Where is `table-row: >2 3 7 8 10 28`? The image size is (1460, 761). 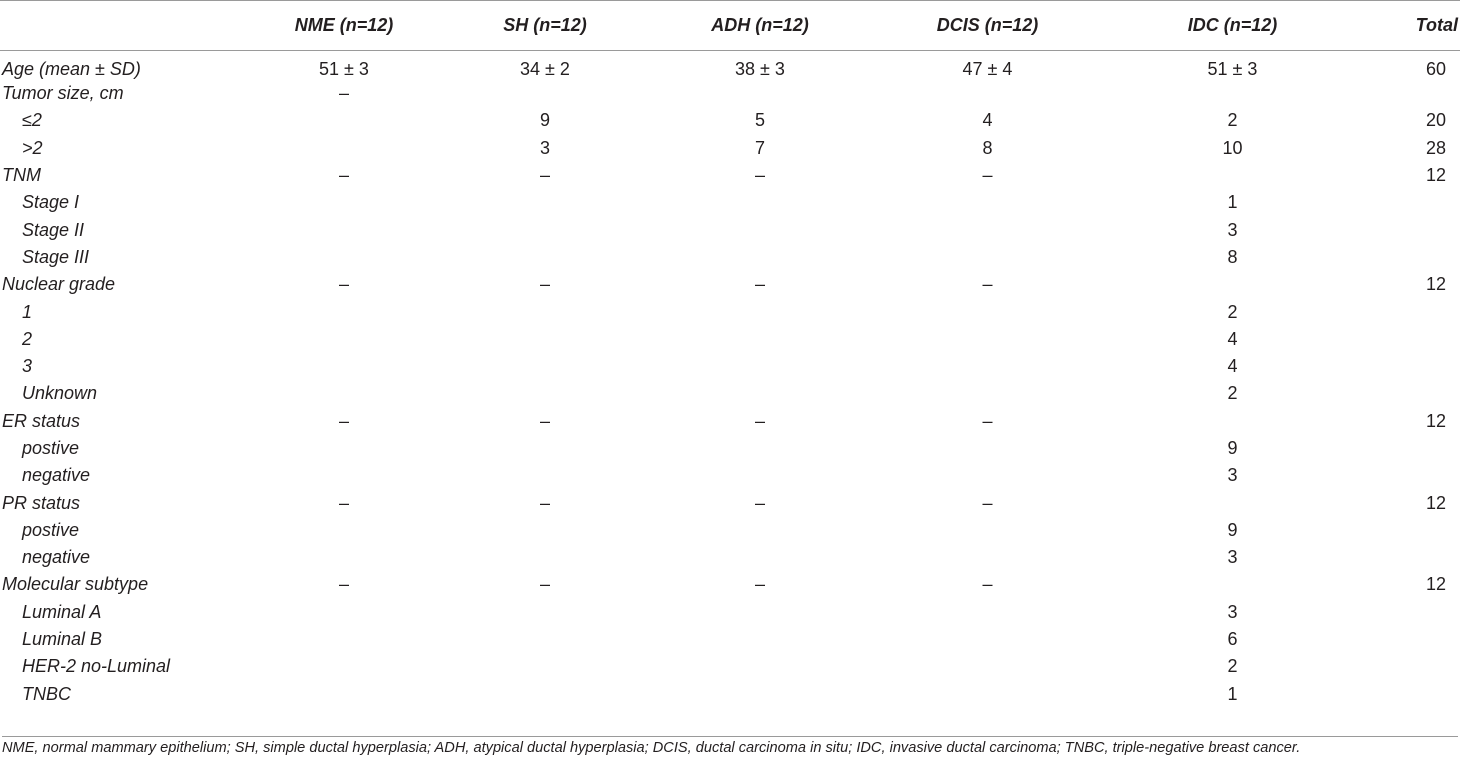 table-row: >2 3 7 8 10 28 is located at coordinates (730, 148).